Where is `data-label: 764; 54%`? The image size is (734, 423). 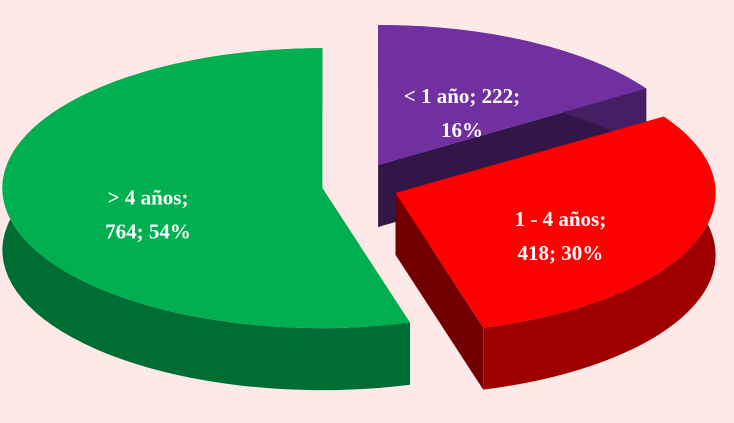 data-label: 764; 54% is located at coordinates (148, 232).